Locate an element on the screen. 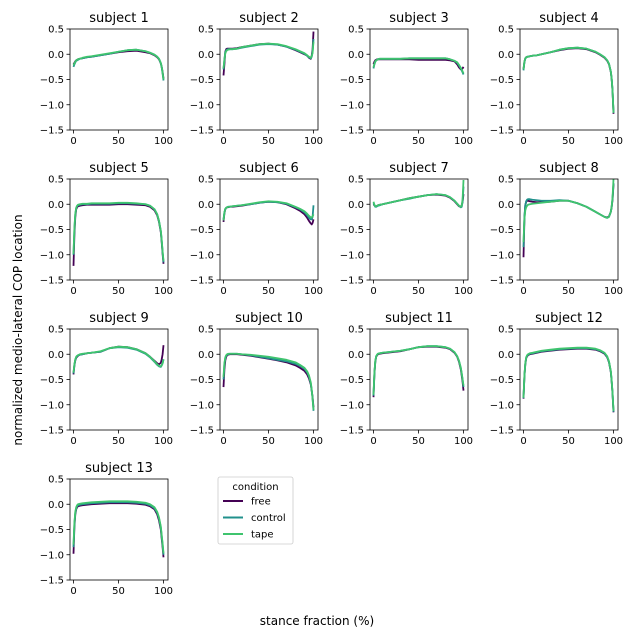  subplot: 0.5 0.0 −0.5 −1.0 −1.5 0 50 100 subject 10 is located at coordinates (256, 379).